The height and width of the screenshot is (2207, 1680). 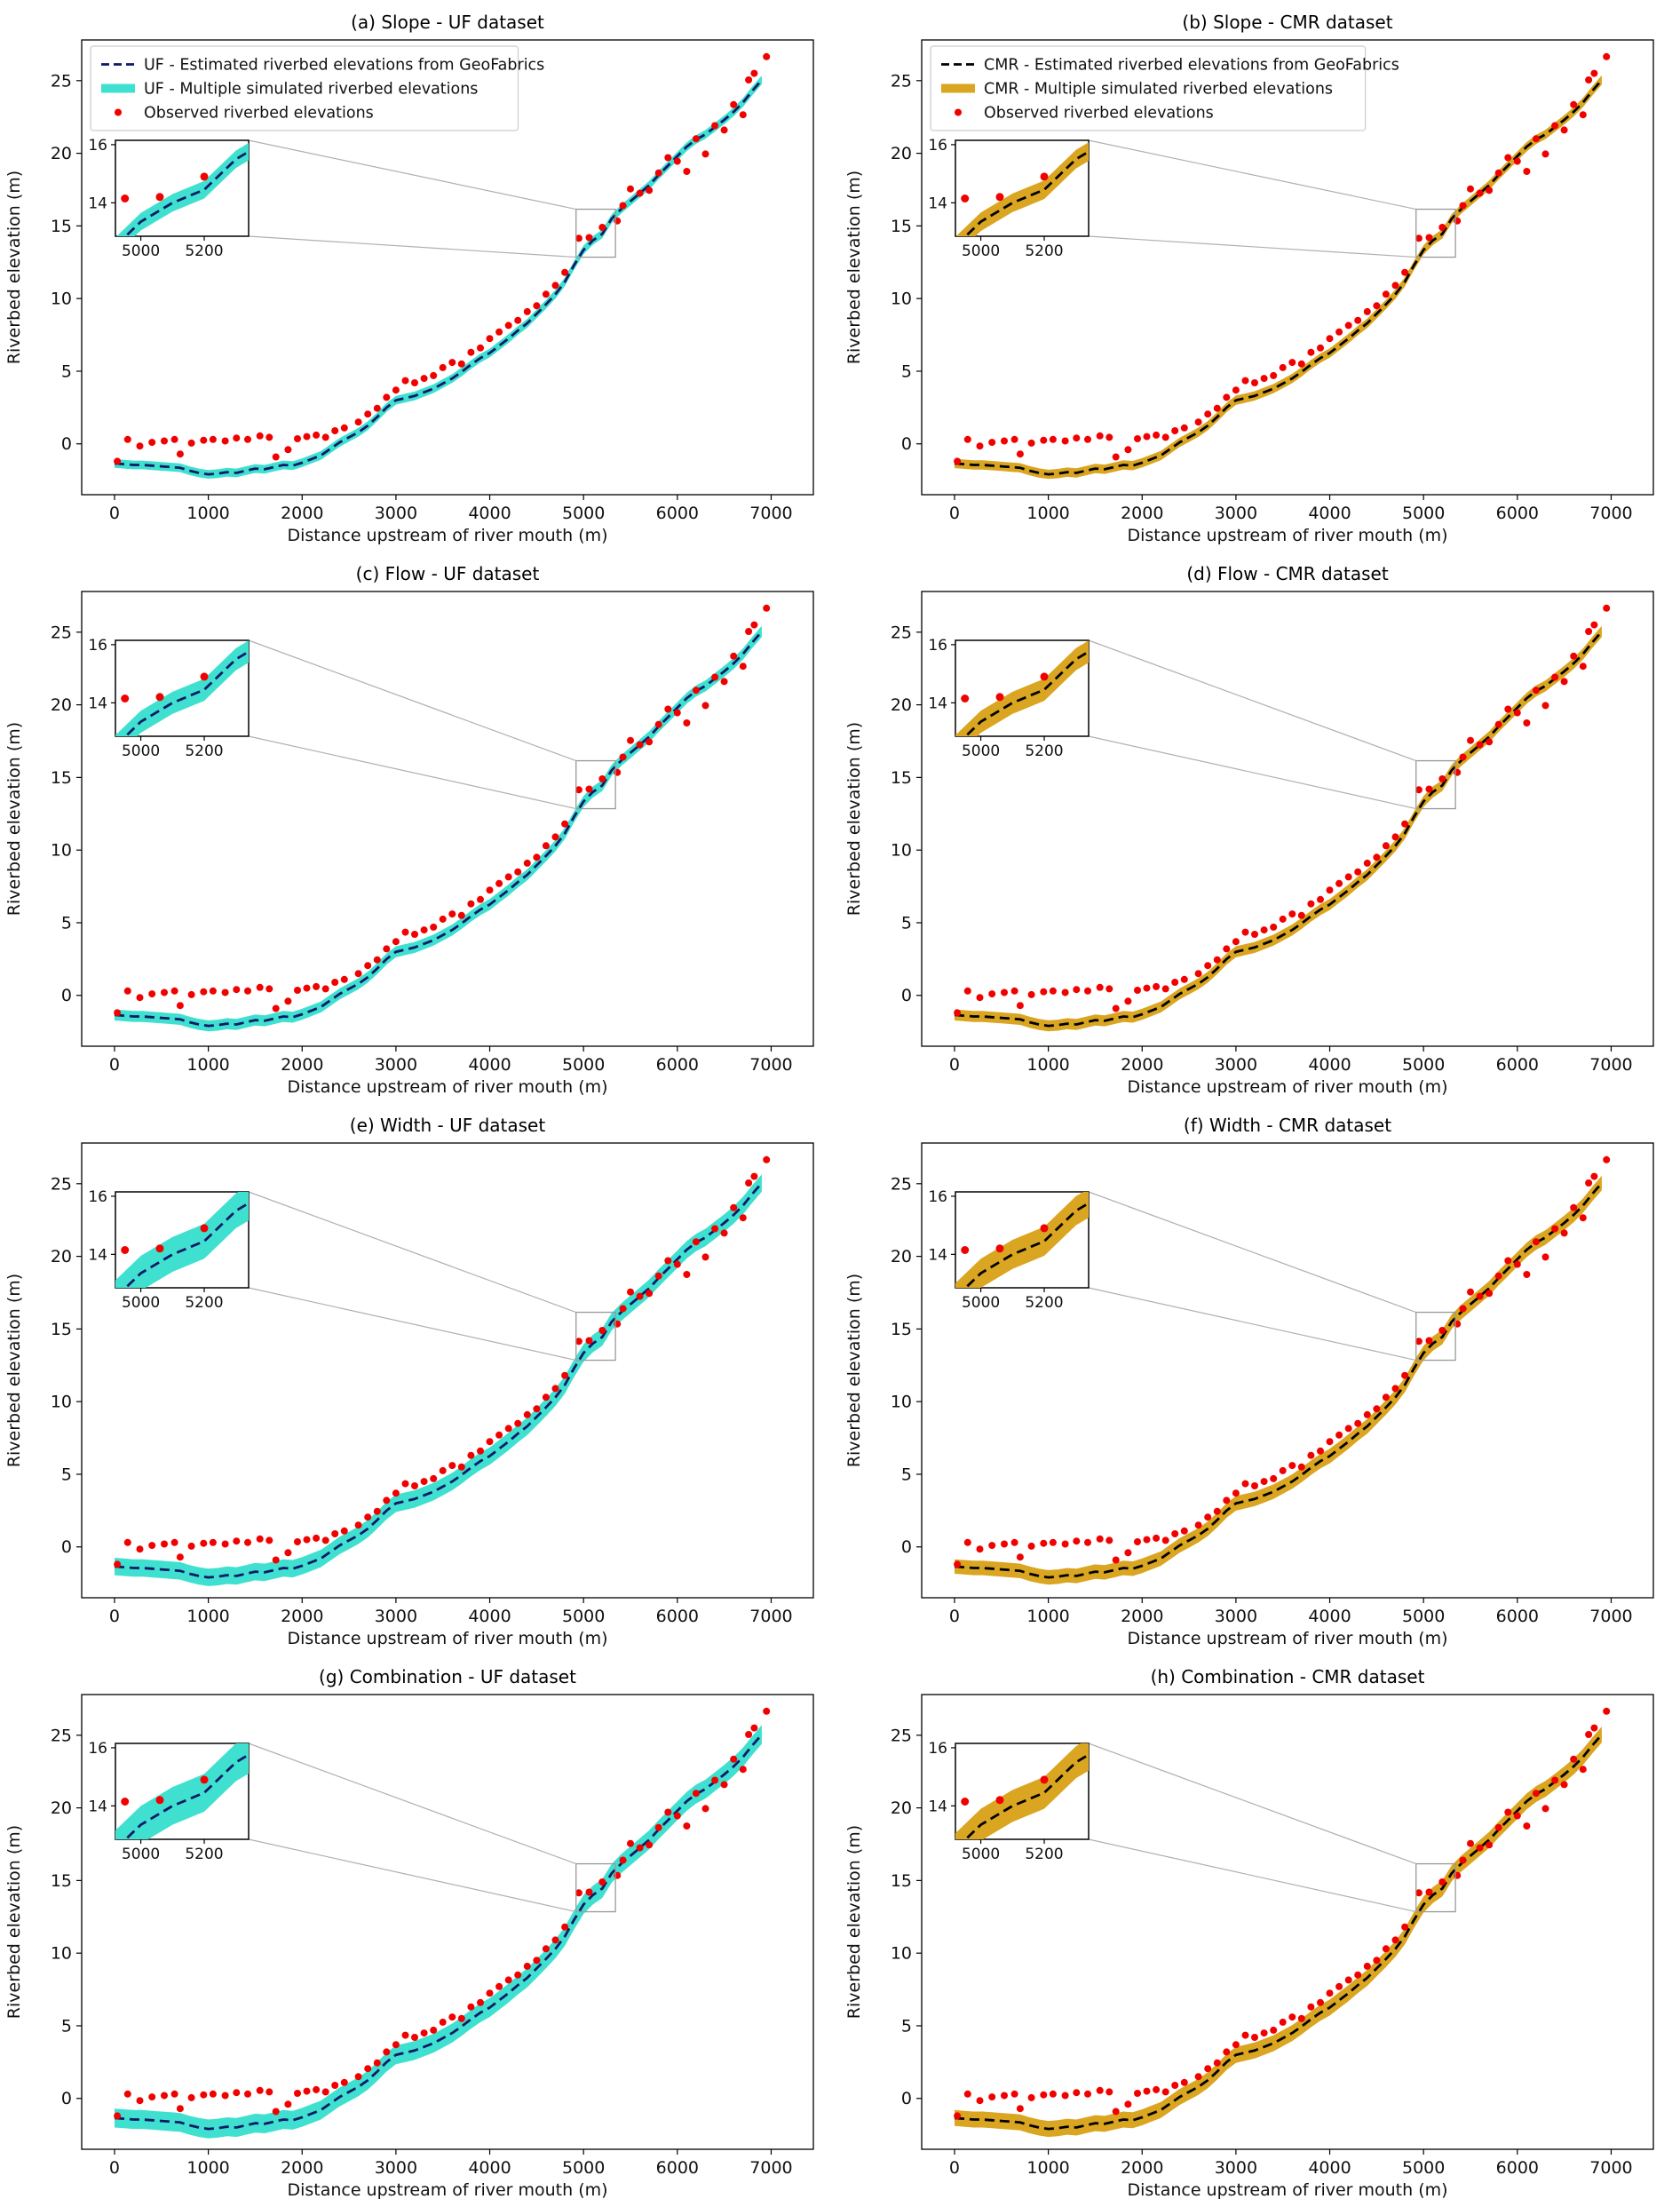 I want to click on observed-points, so click(x=442, y=810).